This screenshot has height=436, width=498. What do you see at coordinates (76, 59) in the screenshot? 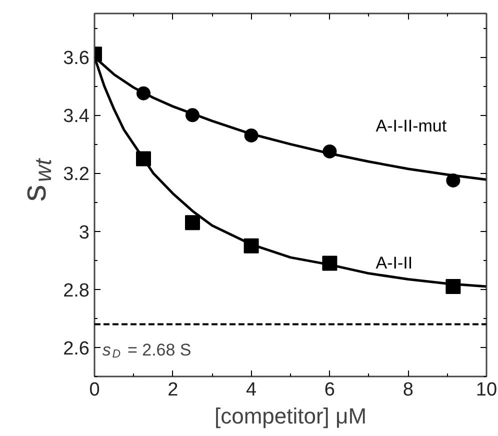
I see `y-tick-label: 3.6` at bounding box center [76, 59].